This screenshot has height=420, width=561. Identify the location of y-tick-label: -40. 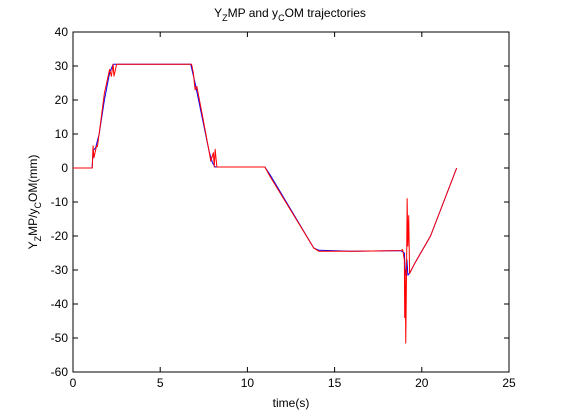
(60, 304).